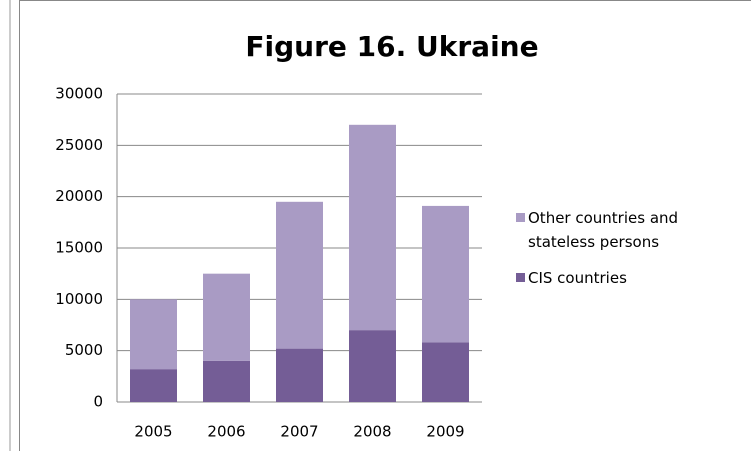  I want to click on x-tick-label: 2007, so click(299, 432).